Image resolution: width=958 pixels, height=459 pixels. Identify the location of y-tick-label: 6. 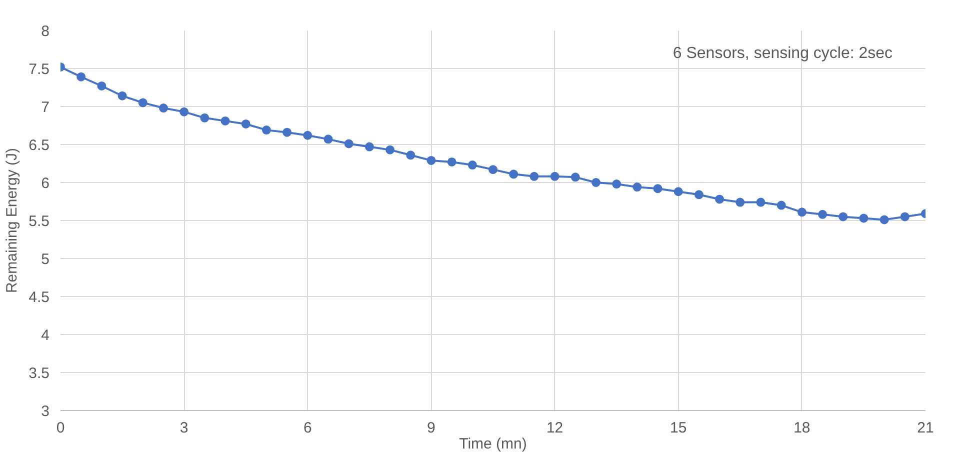
(45, 183).